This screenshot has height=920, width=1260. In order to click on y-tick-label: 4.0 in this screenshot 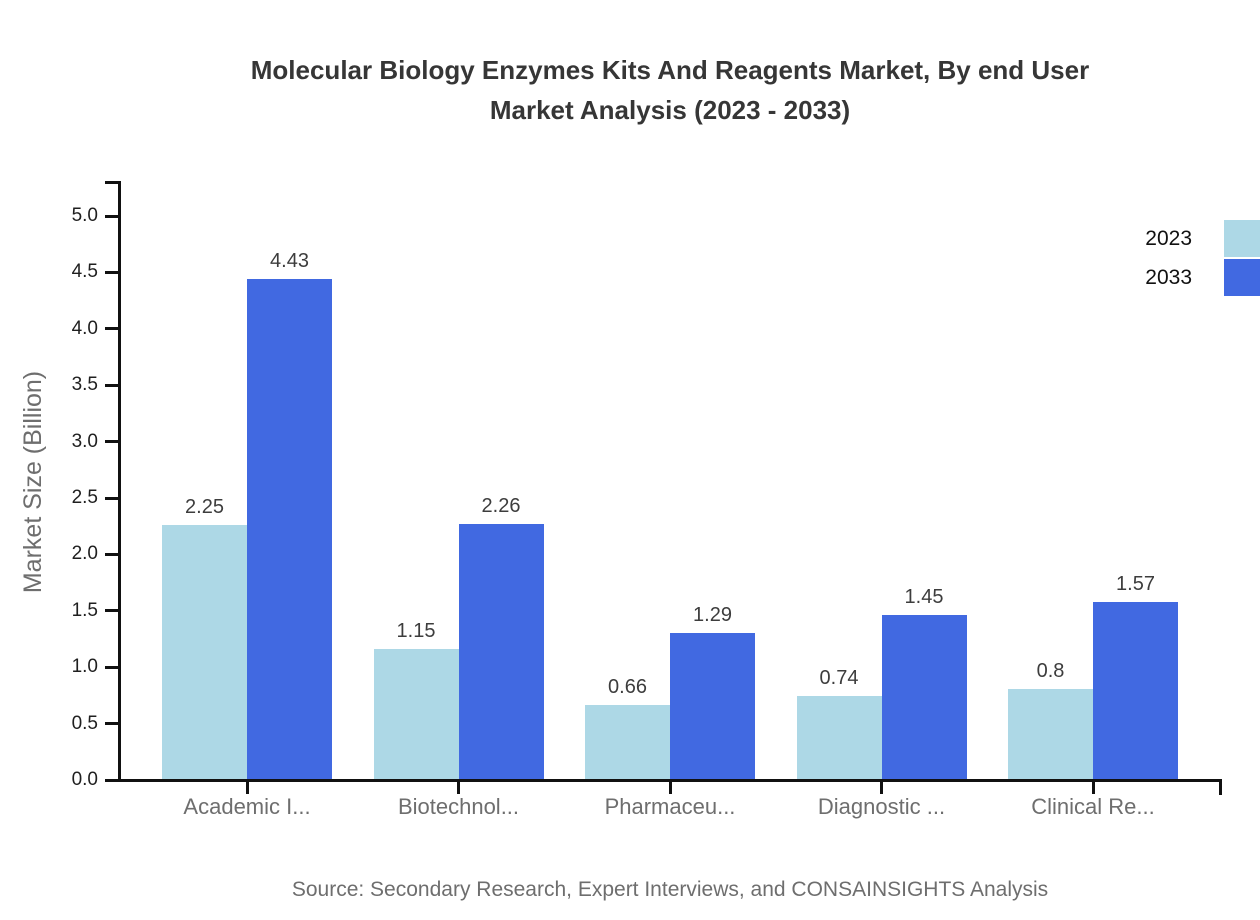, I will do `click(84, 328)`.